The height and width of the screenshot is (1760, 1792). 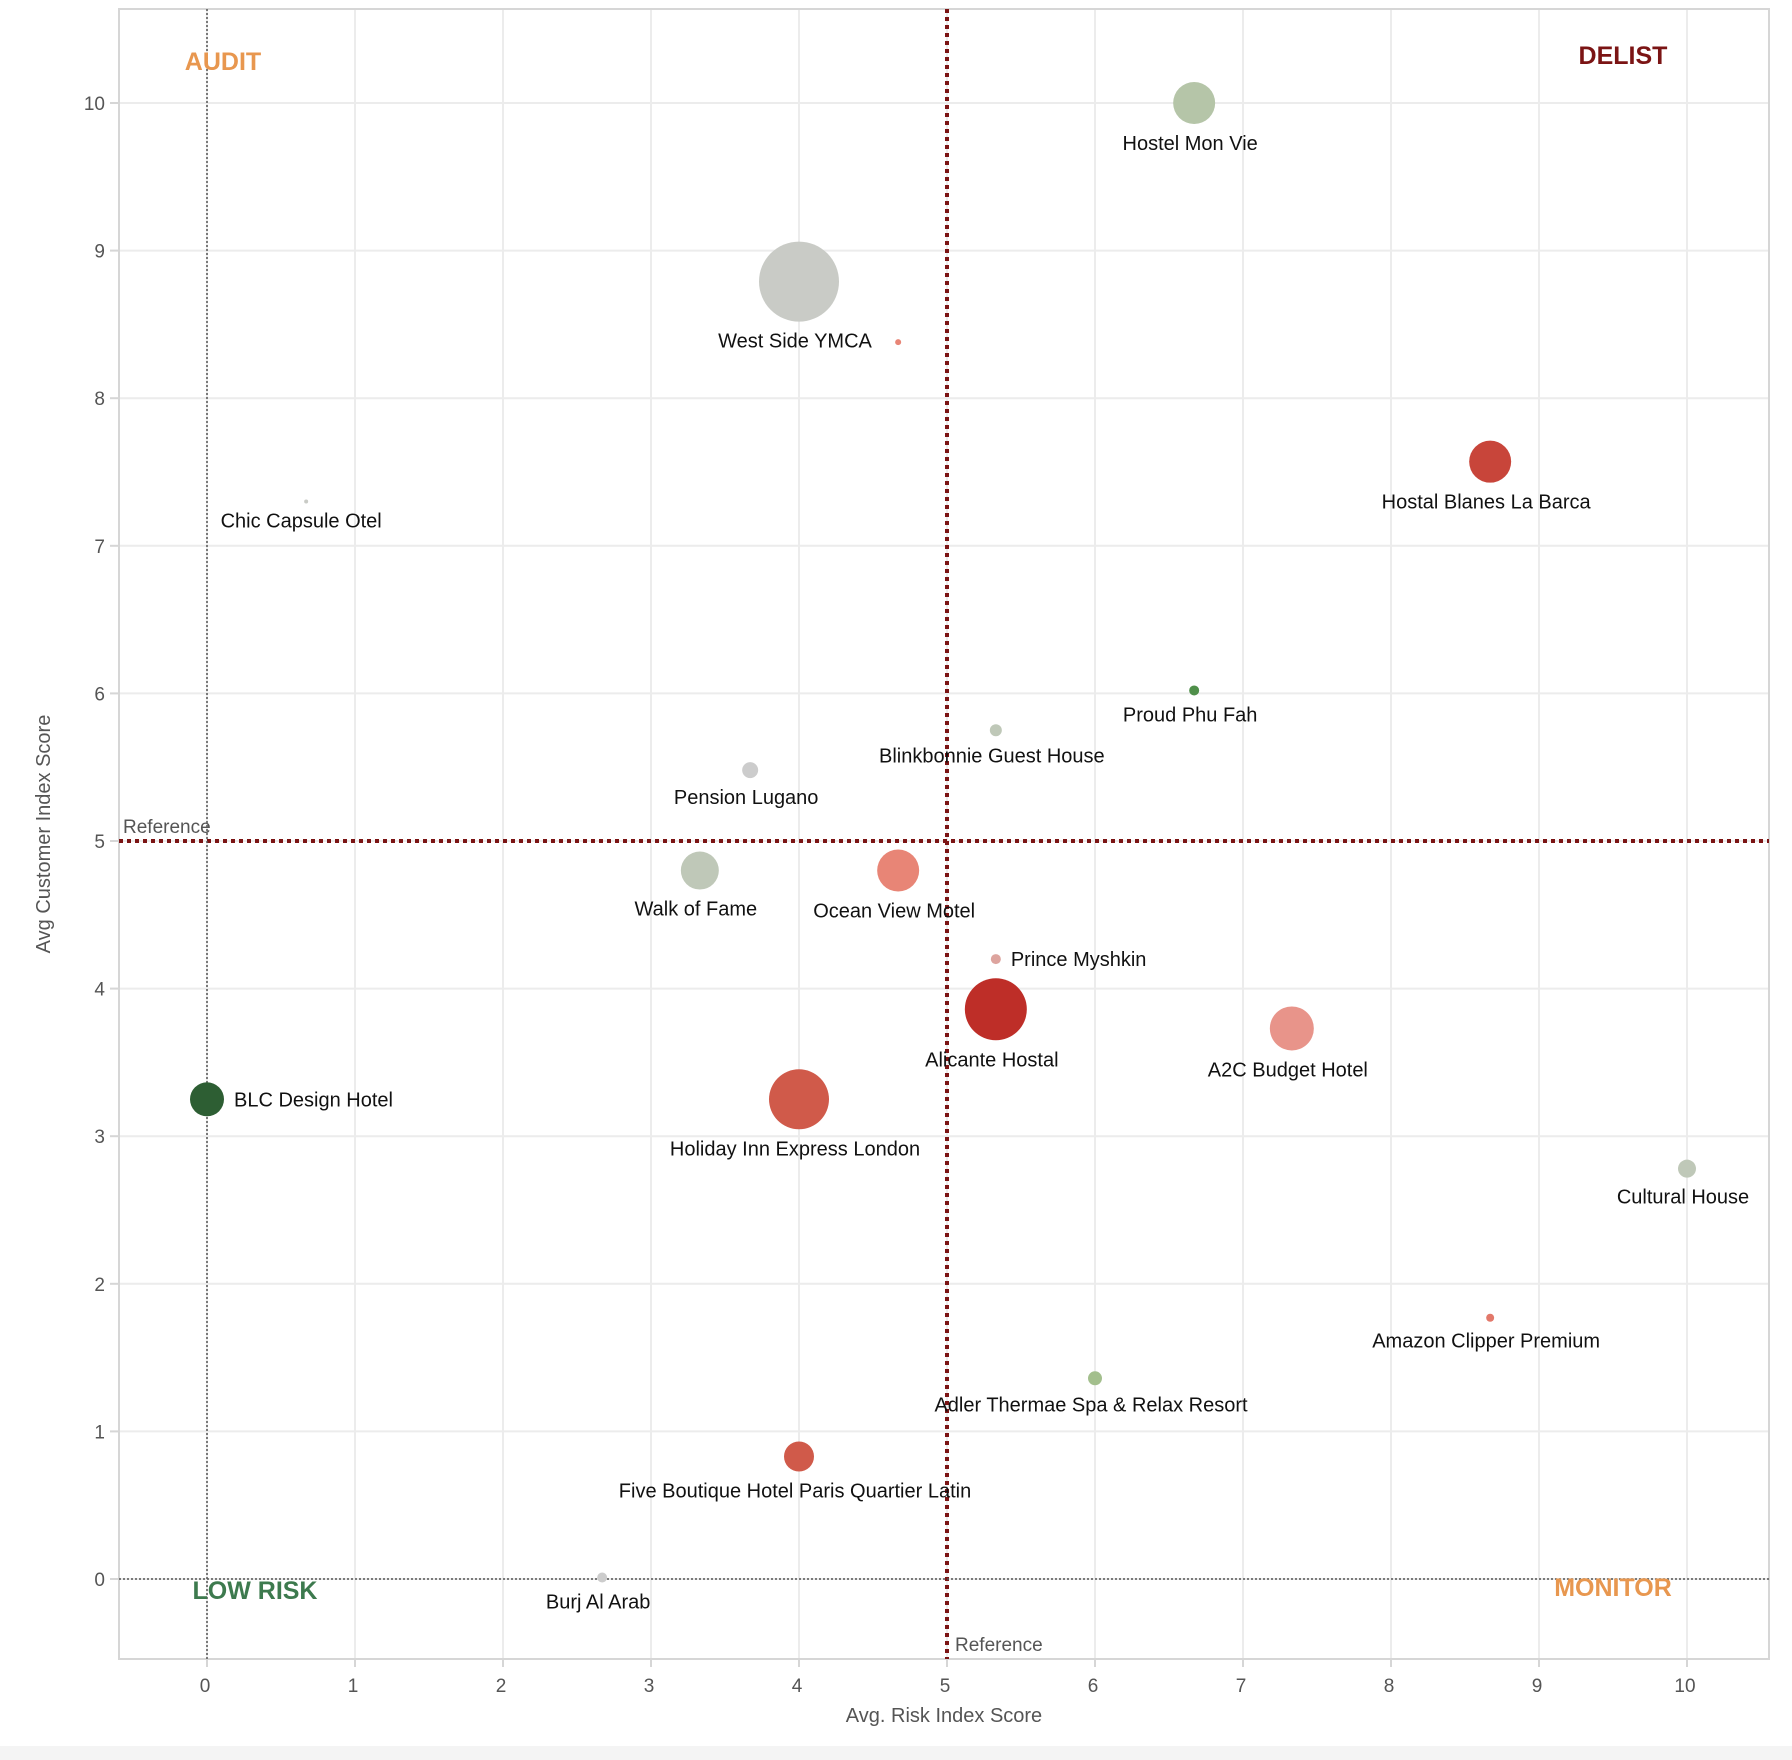 What do you see at coordinates (99, 1432) in the screenshot?
I see `y-tick-label: 1` at bounding box center [99, 1432].